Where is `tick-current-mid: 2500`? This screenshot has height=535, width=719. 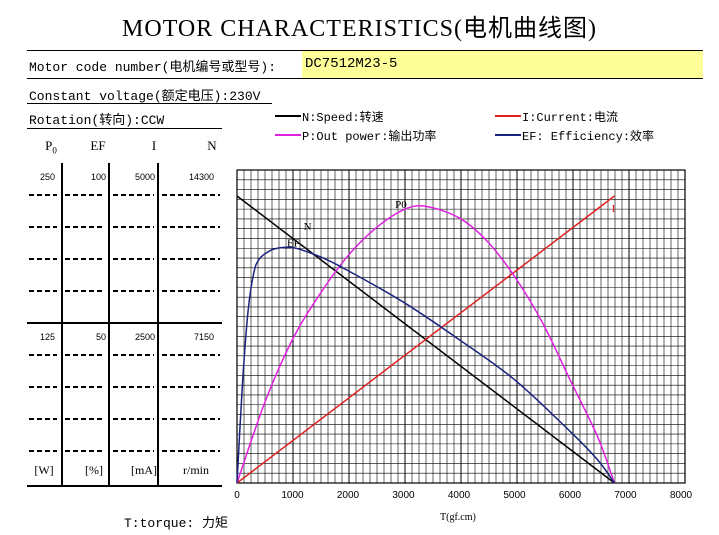
tick-current-mid: 2500 is located at coordinates (144, 337).